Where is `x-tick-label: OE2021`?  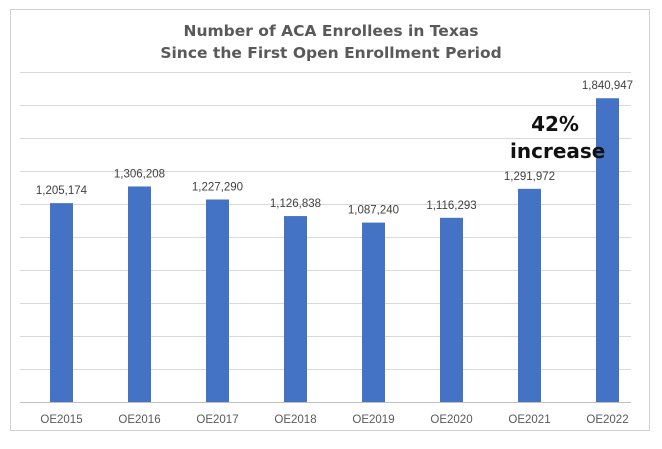
x-tick-label: OE2021 is located at coordinates (529, 420).